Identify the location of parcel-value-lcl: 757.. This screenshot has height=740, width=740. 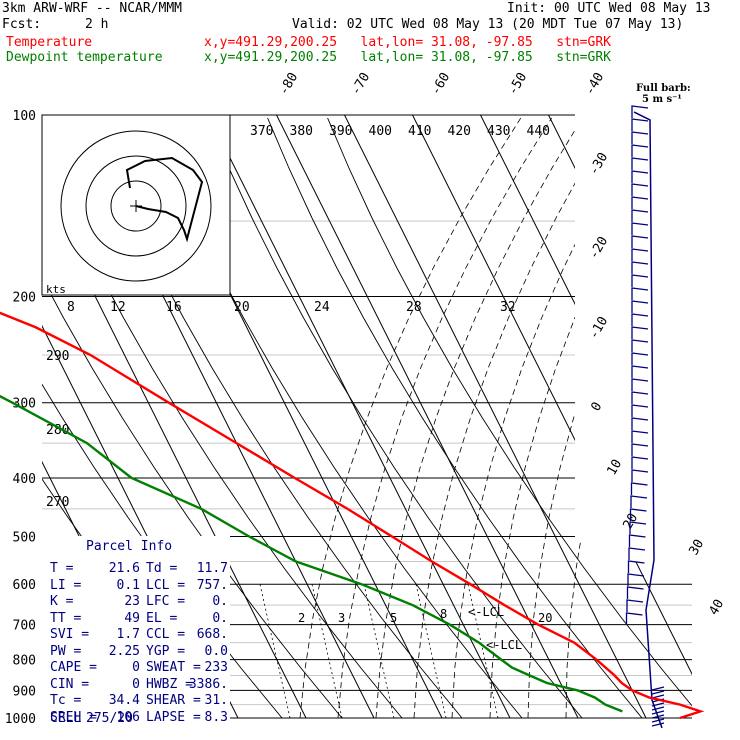
(212, 585).